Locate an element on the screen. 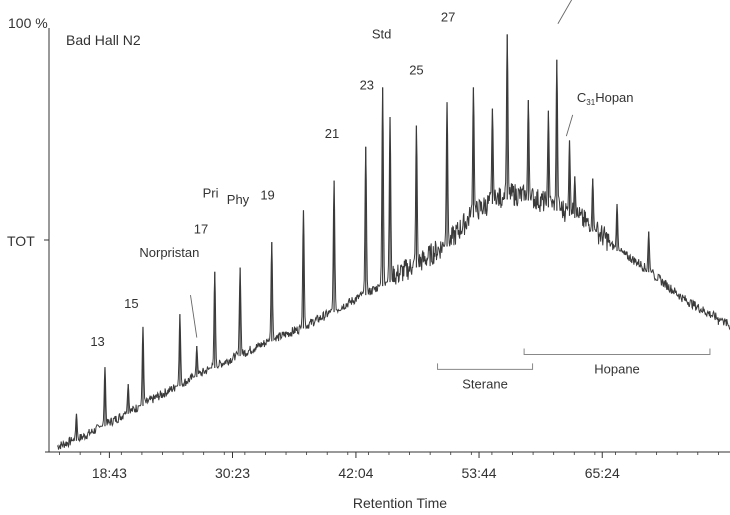 This screenshot has height=515, width=730. x-tick-label: 30:23 is located at coordinates (232, 473).